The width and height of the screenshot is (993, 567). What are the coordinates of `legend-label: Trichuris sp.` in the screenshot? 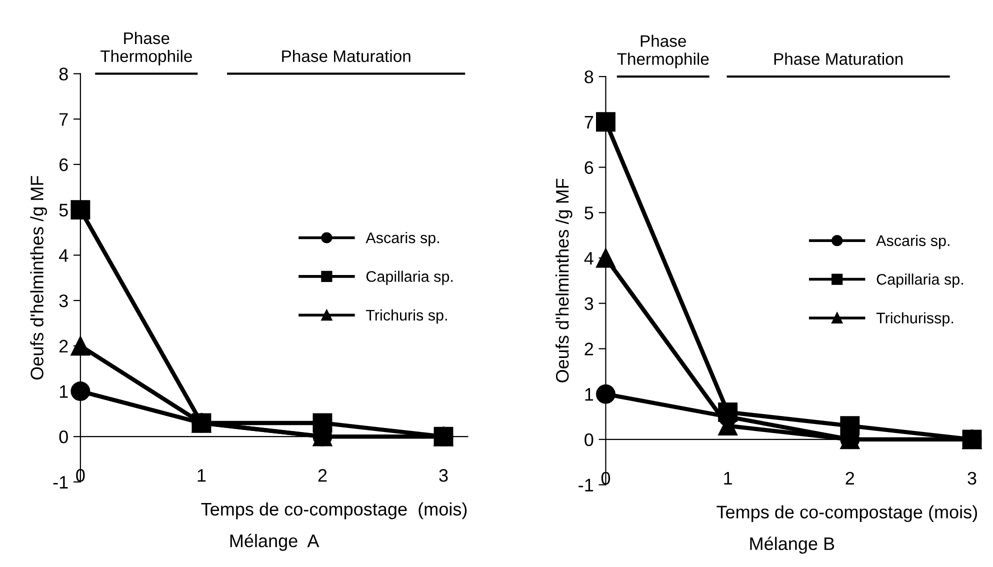 It's located at (406, 316).